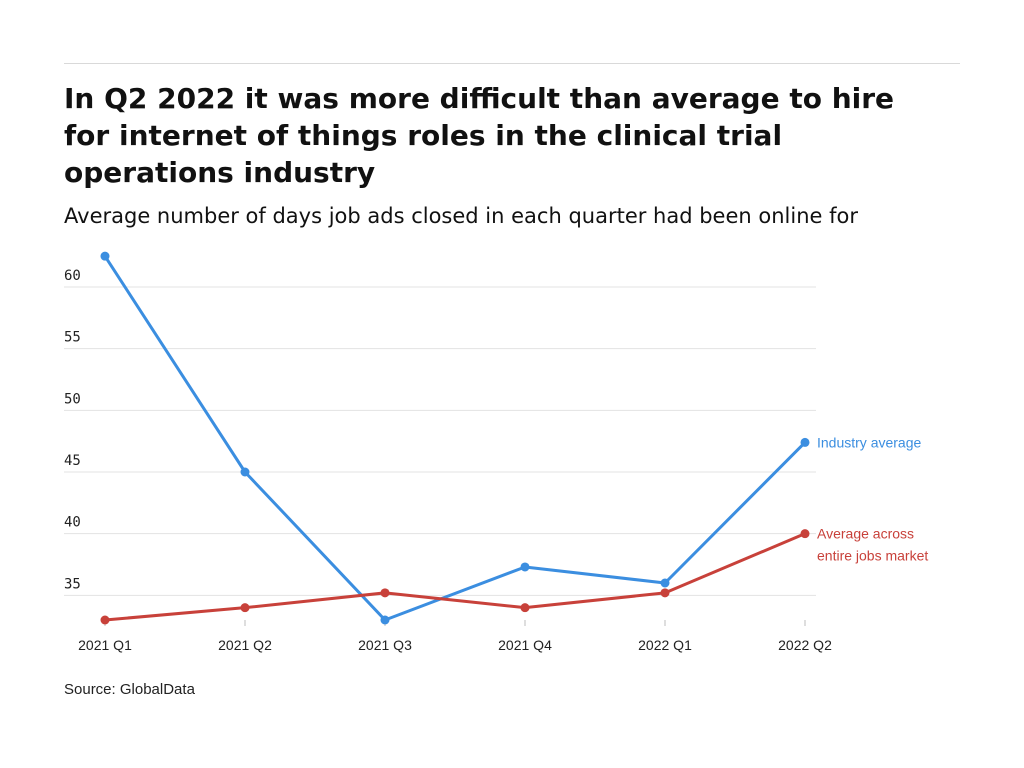  I want to click on series-label-industry-average: Industry average, so click(869, 442).